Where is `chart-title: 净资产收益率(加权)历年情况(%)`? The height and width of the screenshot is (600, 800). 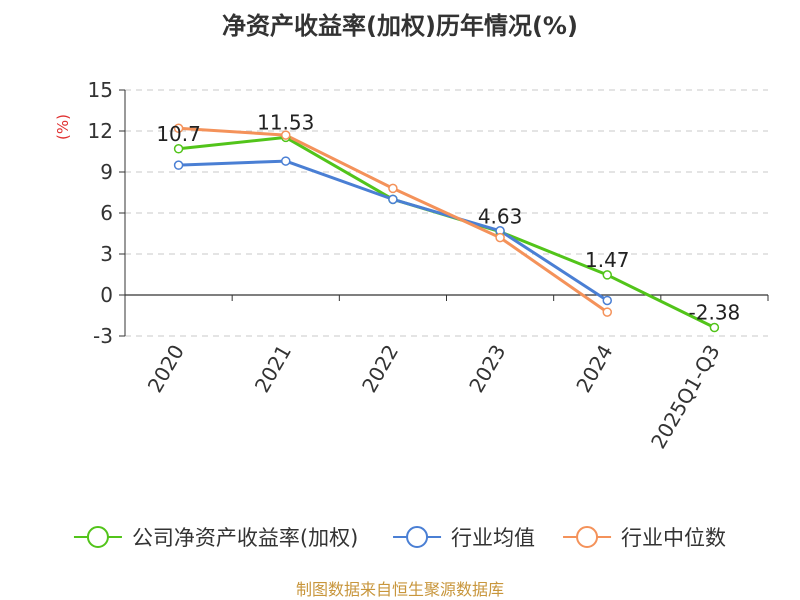
chart-title: 净资产收益率(加权)历年情况(%) is located at coordinates (400, 26).